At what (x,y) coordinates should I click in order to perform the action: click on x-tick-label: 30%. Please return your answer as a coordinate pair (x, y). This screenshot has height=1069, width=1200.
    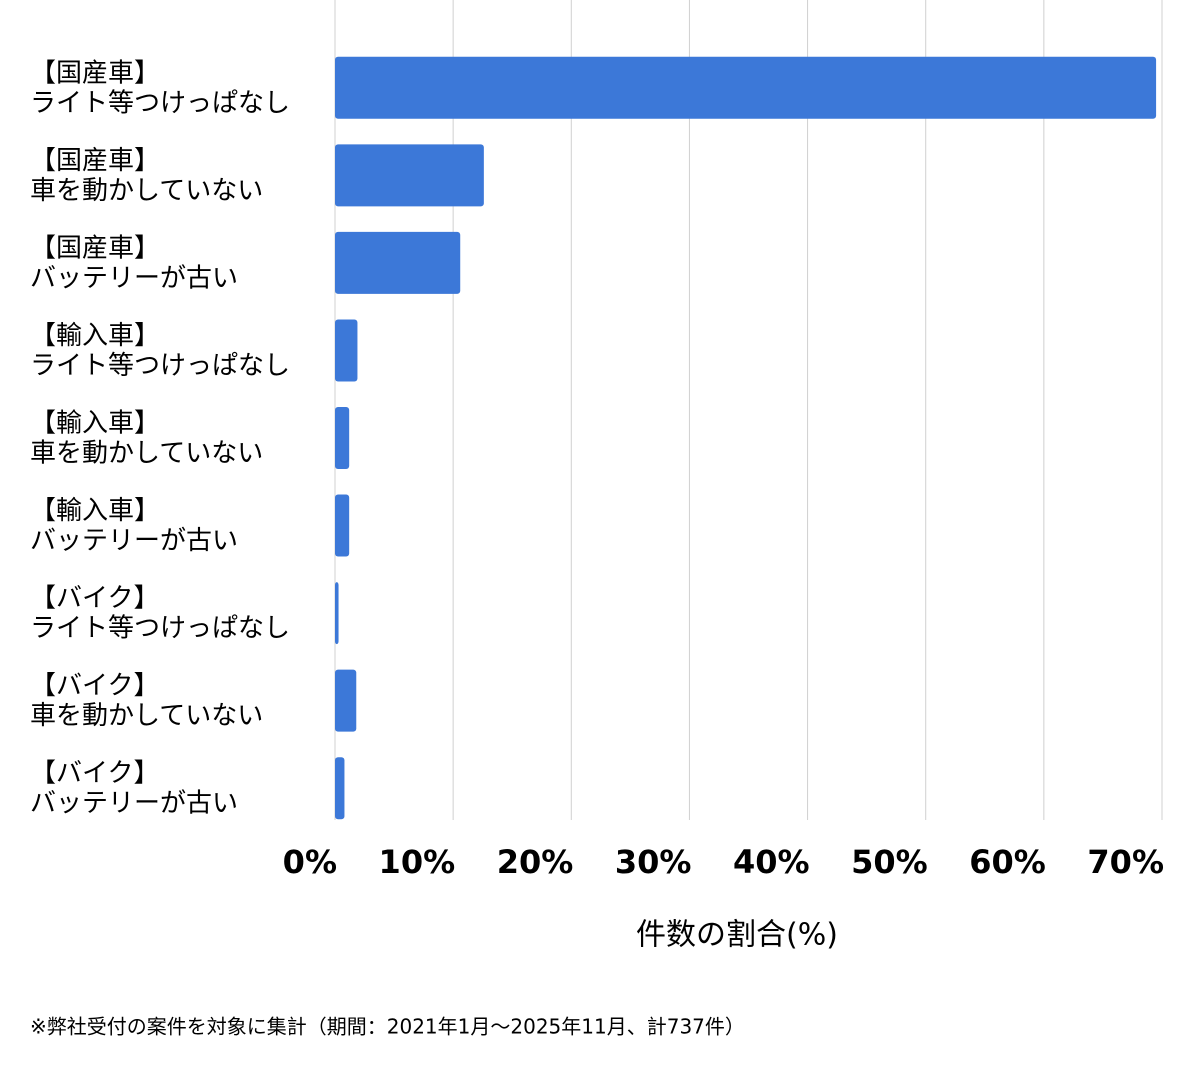
    Looking at the image, I should click on (653, 862).